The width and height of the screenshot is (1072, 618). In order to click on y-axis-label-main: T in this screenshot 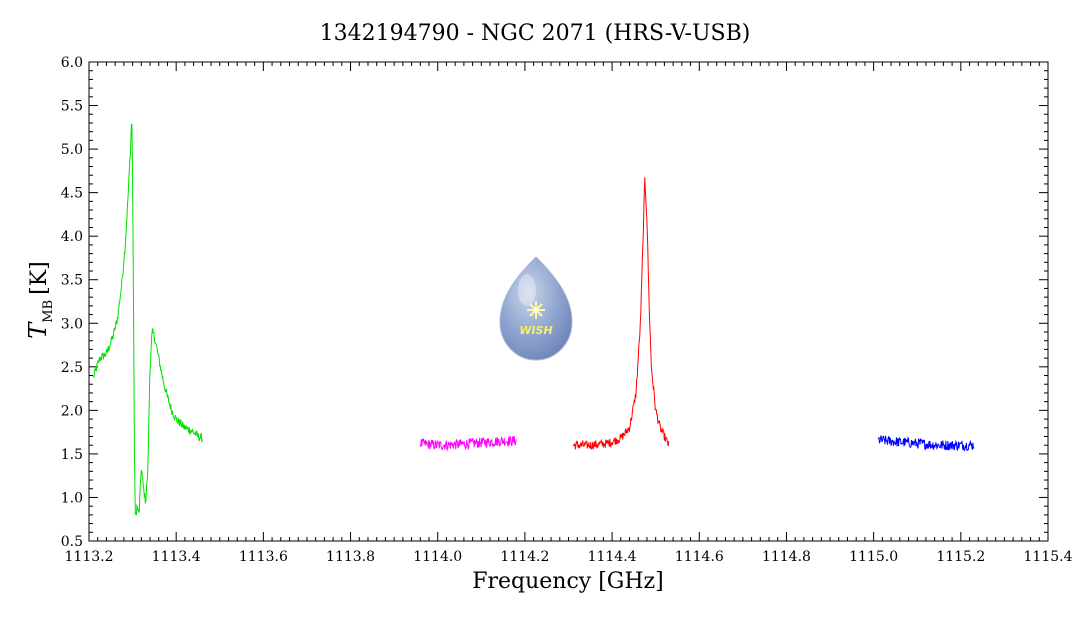, I will do `click(38, 330)`.